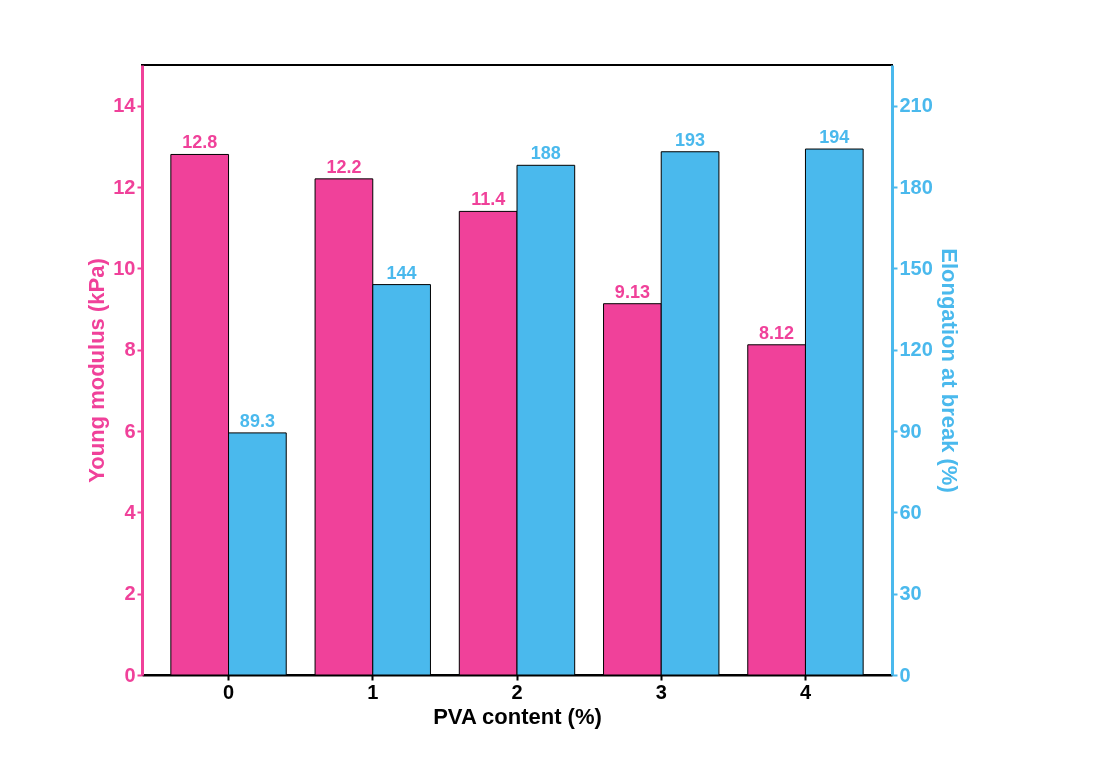  What do you see at coordinates (905, 674) in the screenshot?
I see `y2-tick-label: 0` at bounding box center [905, 674].